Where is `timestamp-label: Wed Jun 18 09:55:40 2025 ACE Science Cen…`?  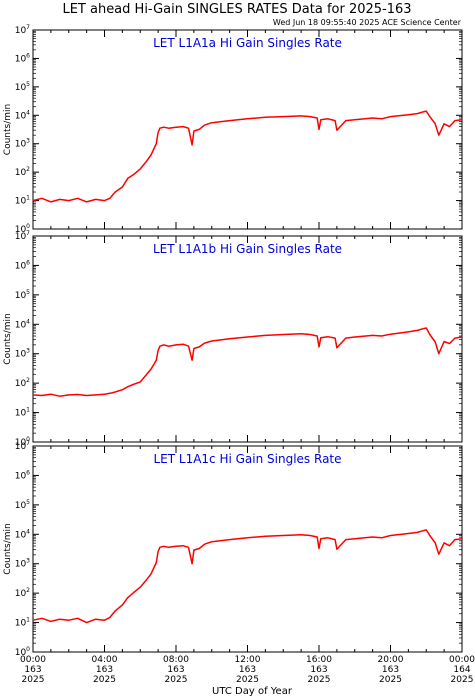
timestamp-label: Wed Jun 18 09:55:40 2025 ACE Science Cen… is located at coordinates (367, 22).